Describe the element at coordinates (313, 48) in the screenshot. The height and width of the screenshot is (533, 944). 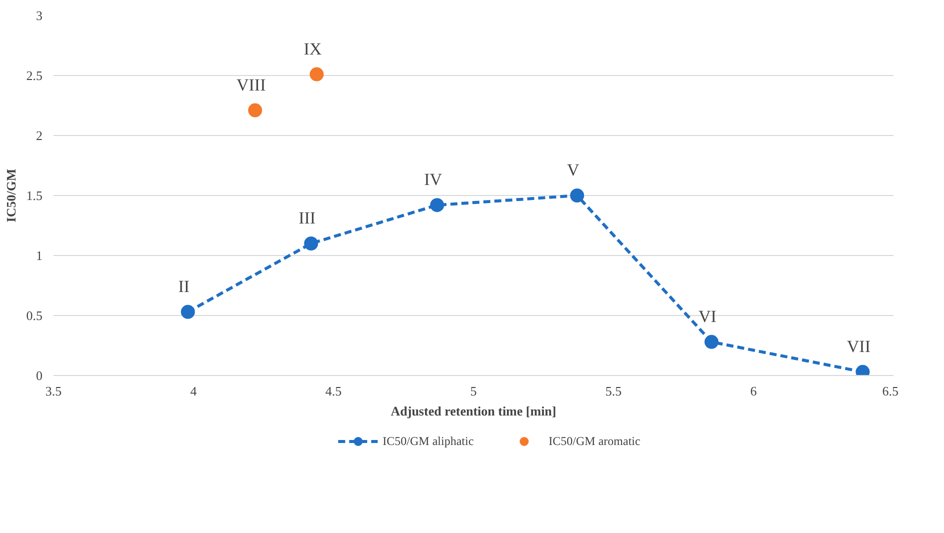
I see `annotation: IX` at that location.